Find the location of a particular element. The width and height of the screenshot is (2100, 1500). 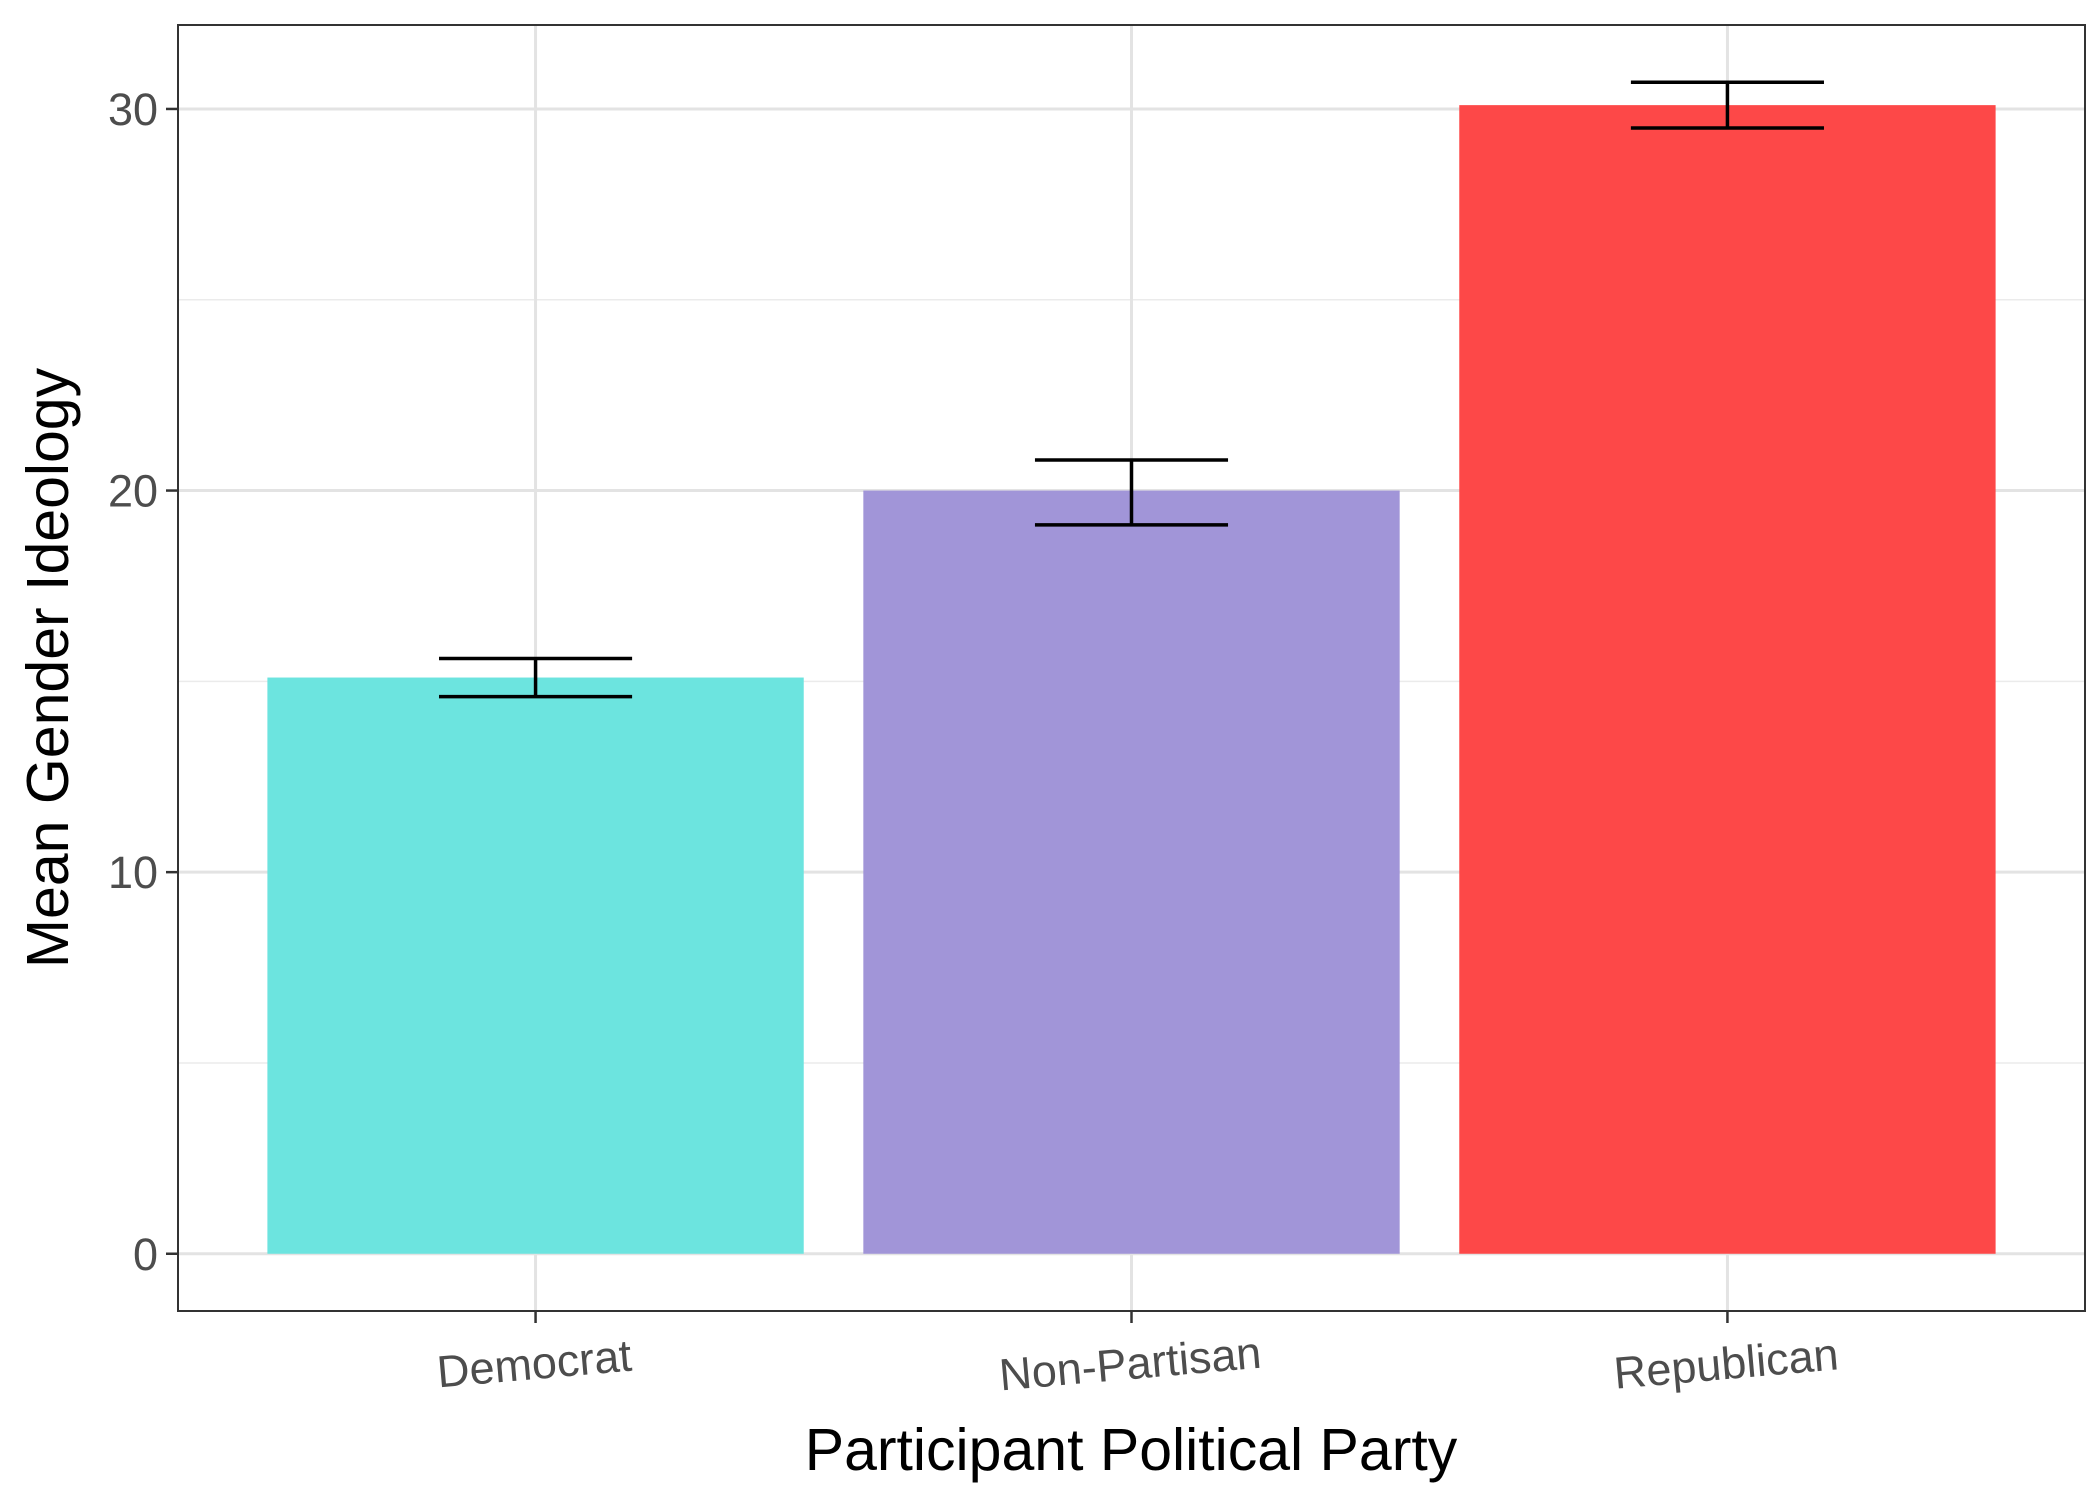

x-axis-title: Participant Political Party is located at coordinates (1131, 1450).